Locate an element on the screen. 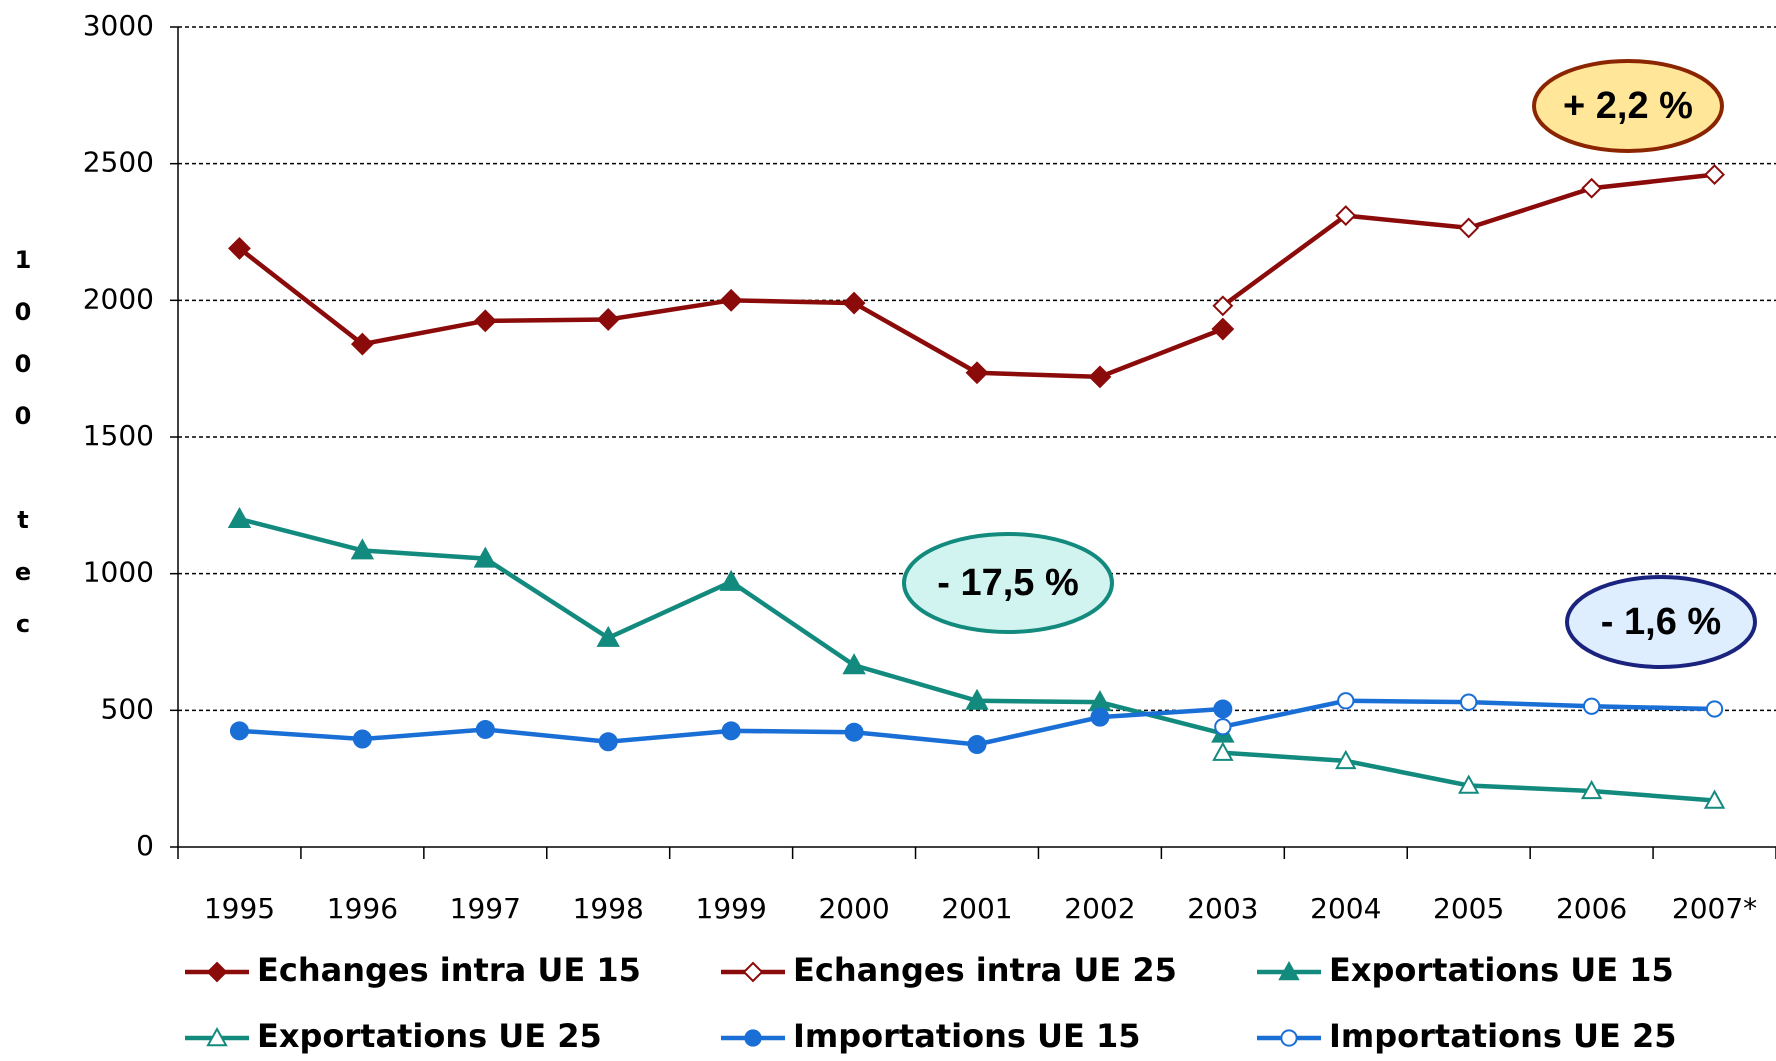 The width and height of the screenshot is (1776, 1061). x-tick-label: 2003 is located at coordinates (1222, 908).